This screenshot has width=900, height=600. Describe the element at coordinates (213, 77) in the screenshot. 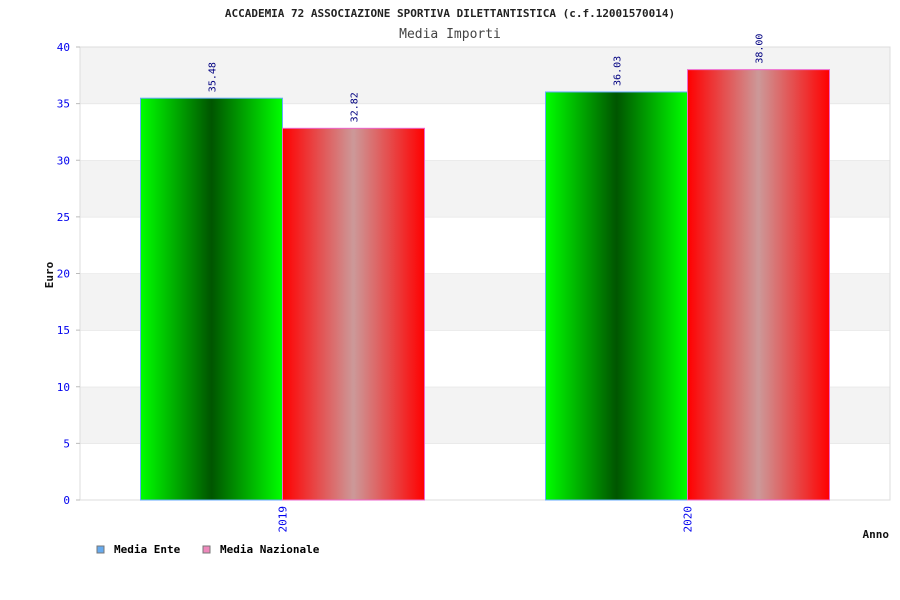

I see `data-label: 35.48` at that location.